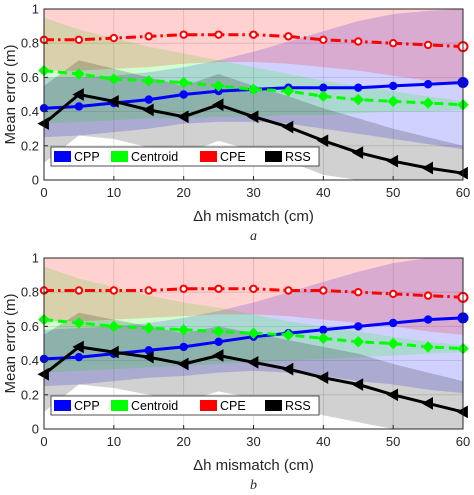  I want to click on legend-label-centroid: Centroid, so click(154, 406).